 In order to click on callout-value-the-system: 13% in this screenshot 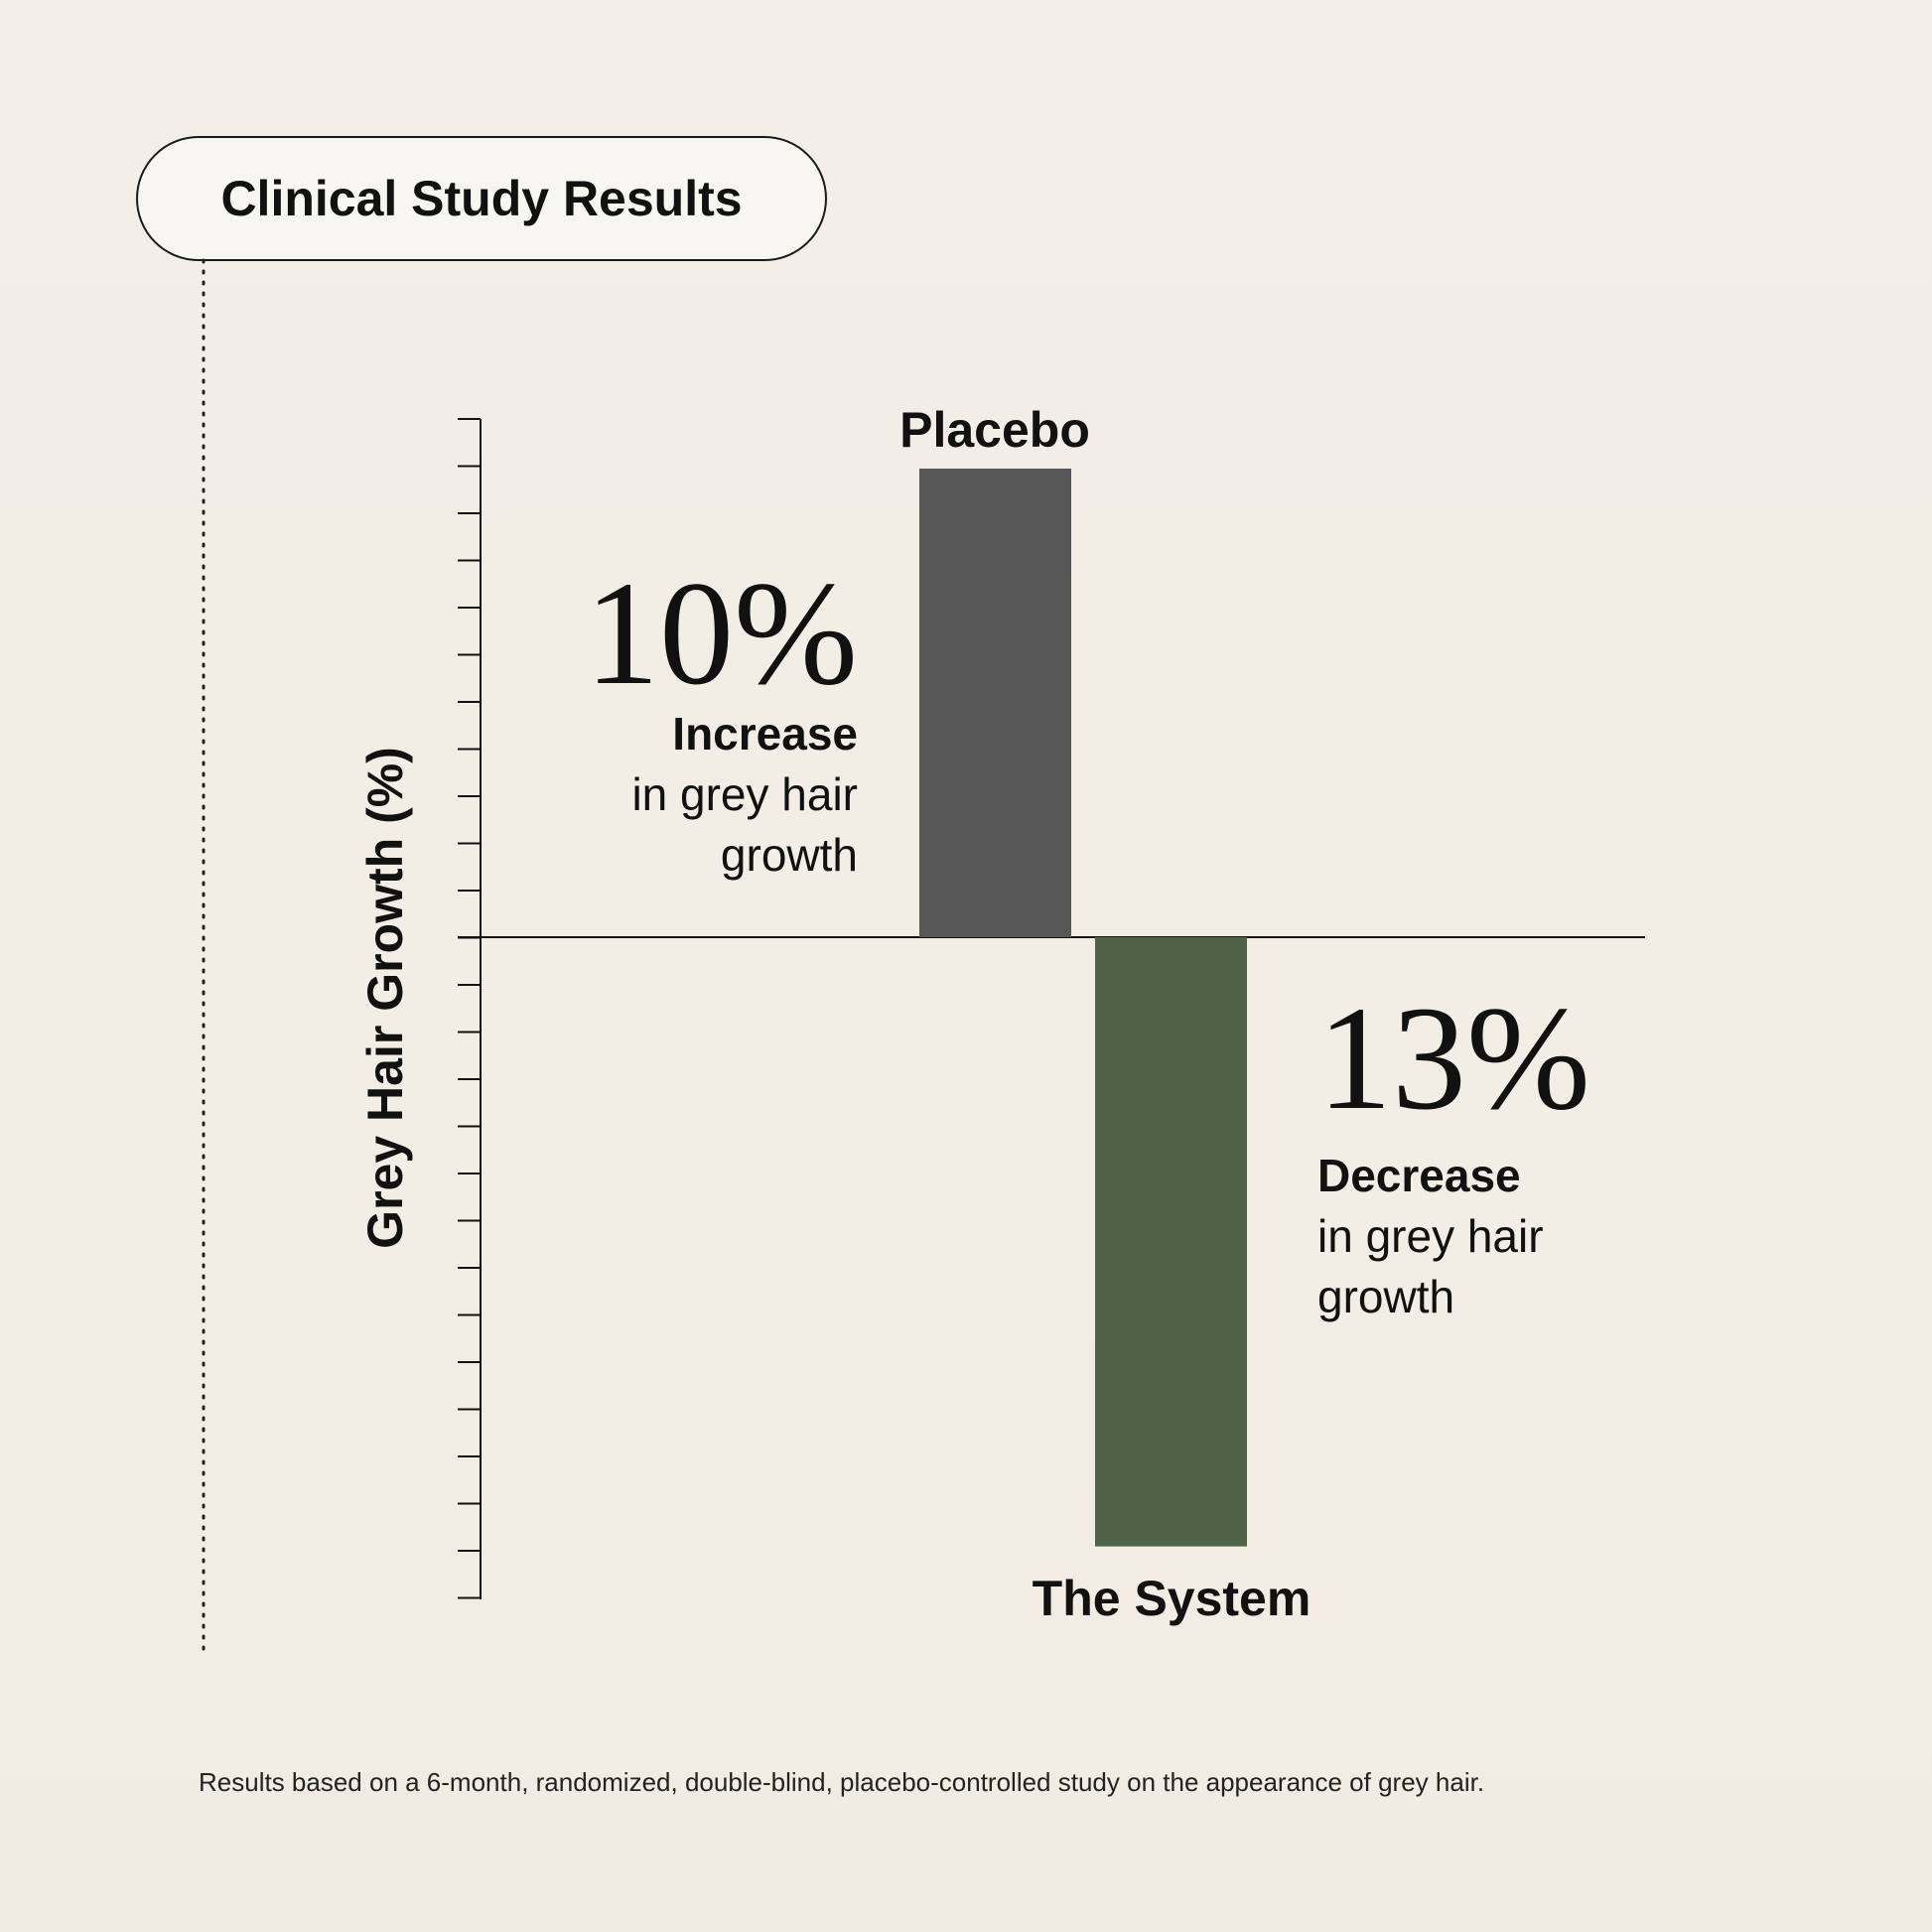, I will do `click(1454, 1058)`.